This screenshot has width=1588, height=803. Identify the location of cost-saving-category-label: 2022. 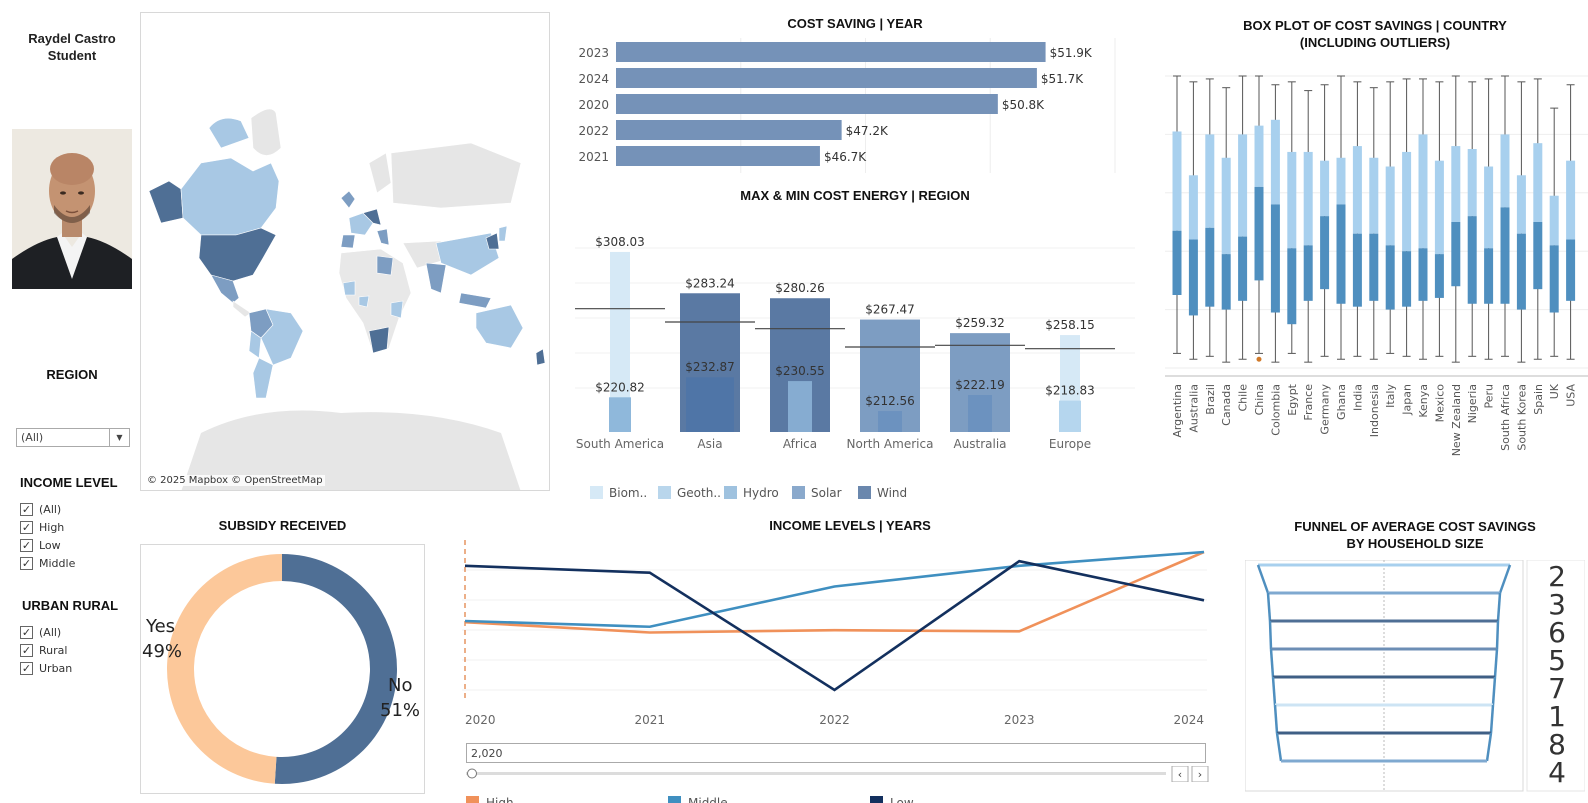
(593, 131).